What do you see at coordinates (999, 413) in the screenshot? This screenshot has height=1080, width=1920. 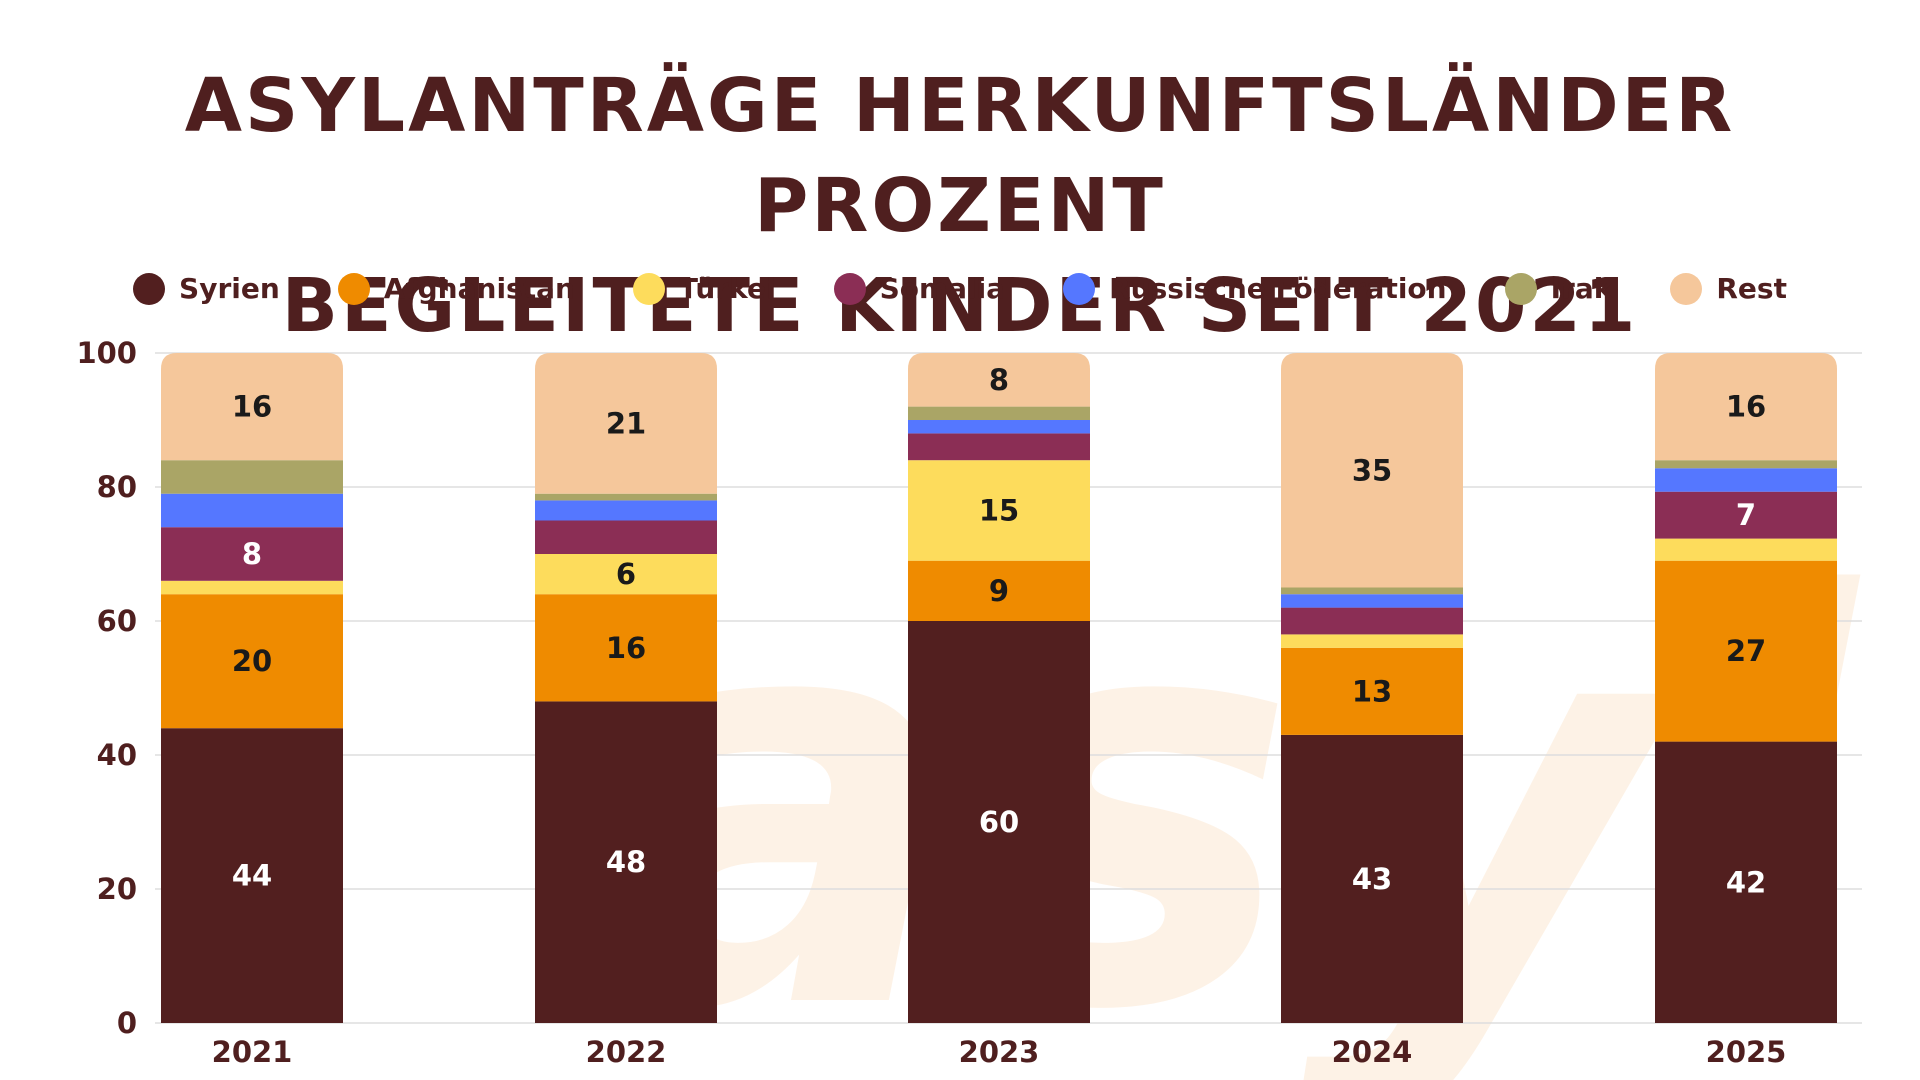 I see `bar-segment-irak-2023` at bounding box center [999, 413].